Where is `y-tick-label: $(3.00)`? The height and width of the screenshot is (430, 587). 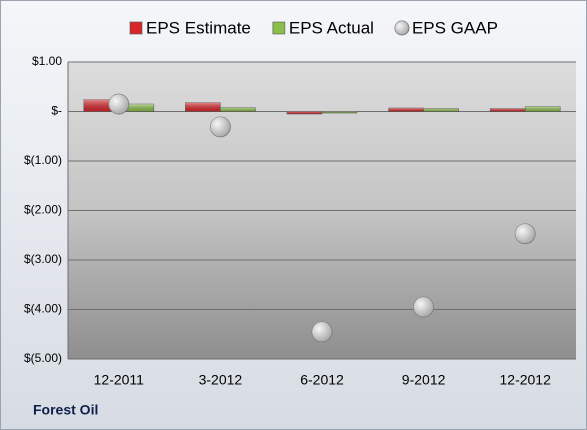
y-tick-label: $(3.00) is located at coordinates (43, 259).